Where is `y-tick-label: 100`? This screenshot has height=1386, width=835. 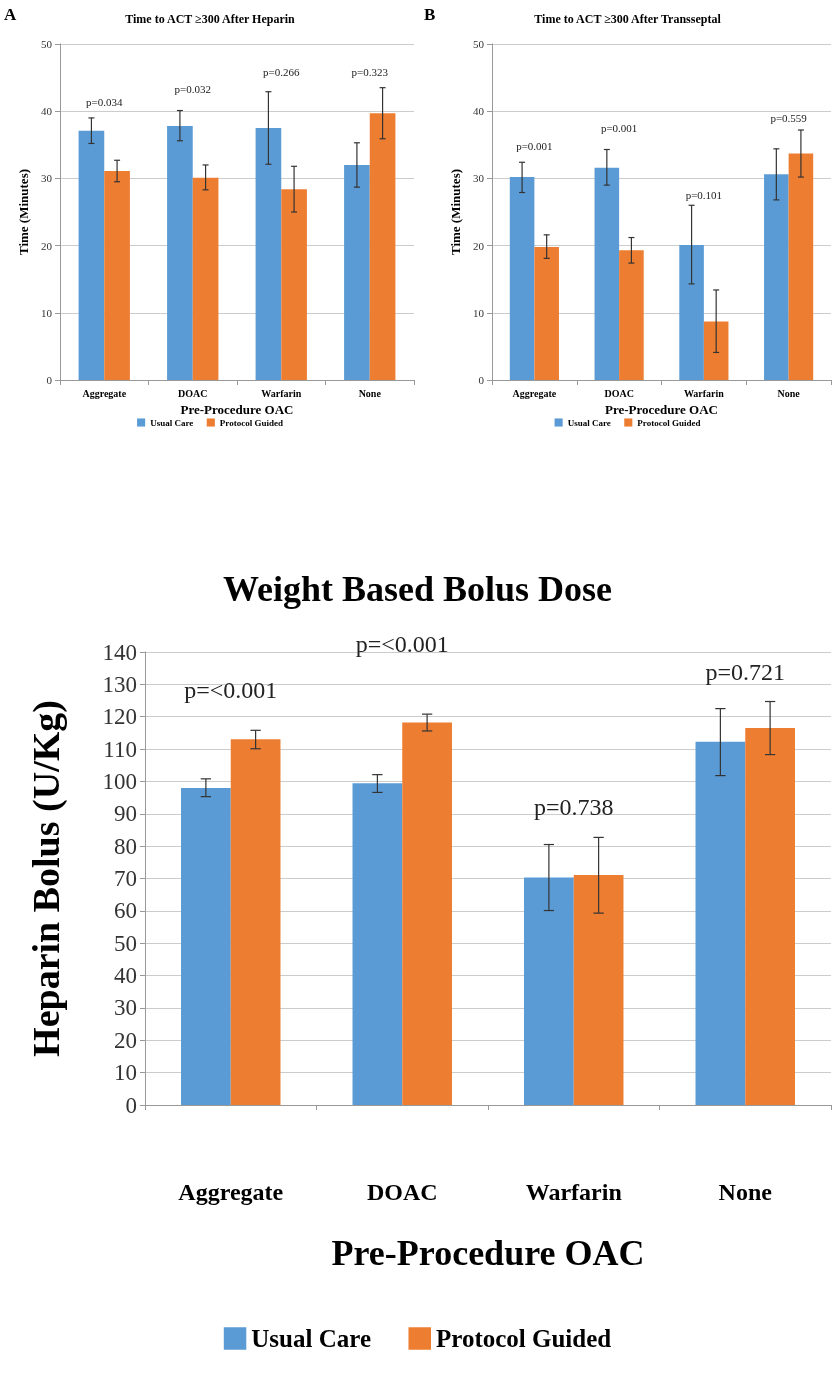 y-tick-label: 100 is located at coordinates (119, 781).